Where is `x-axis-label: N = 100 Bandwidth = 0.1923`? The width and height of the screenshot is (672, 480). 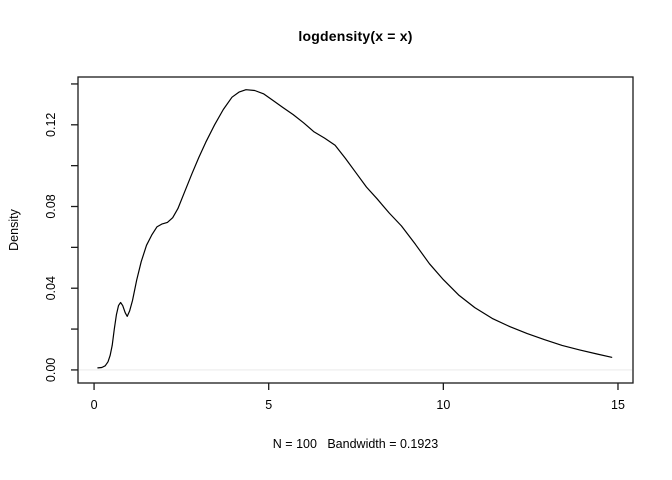 x-axis-label: N = 100 Bandwidth = 0.1923 is located at coordinates (355, 444).